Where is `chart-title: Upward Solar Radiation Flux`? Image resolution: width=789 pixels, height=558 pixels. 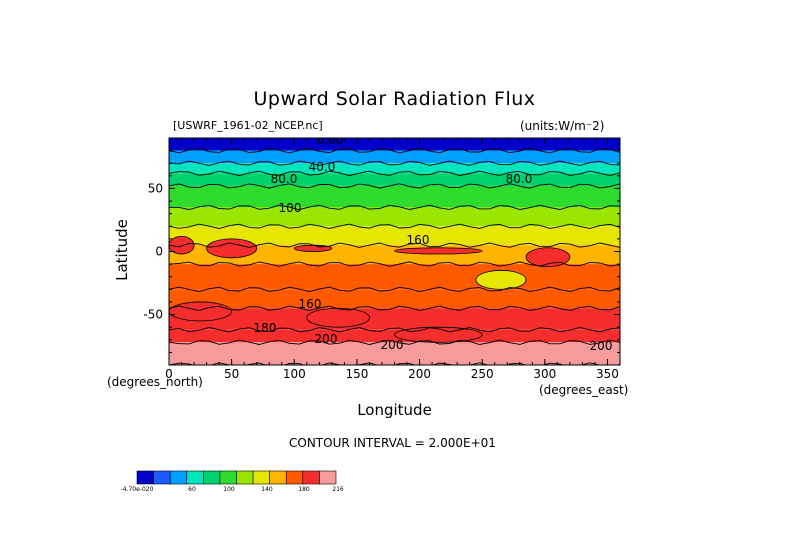
chart-title: Upward Solar Radiation Flux is located at coordinates (394, 99).